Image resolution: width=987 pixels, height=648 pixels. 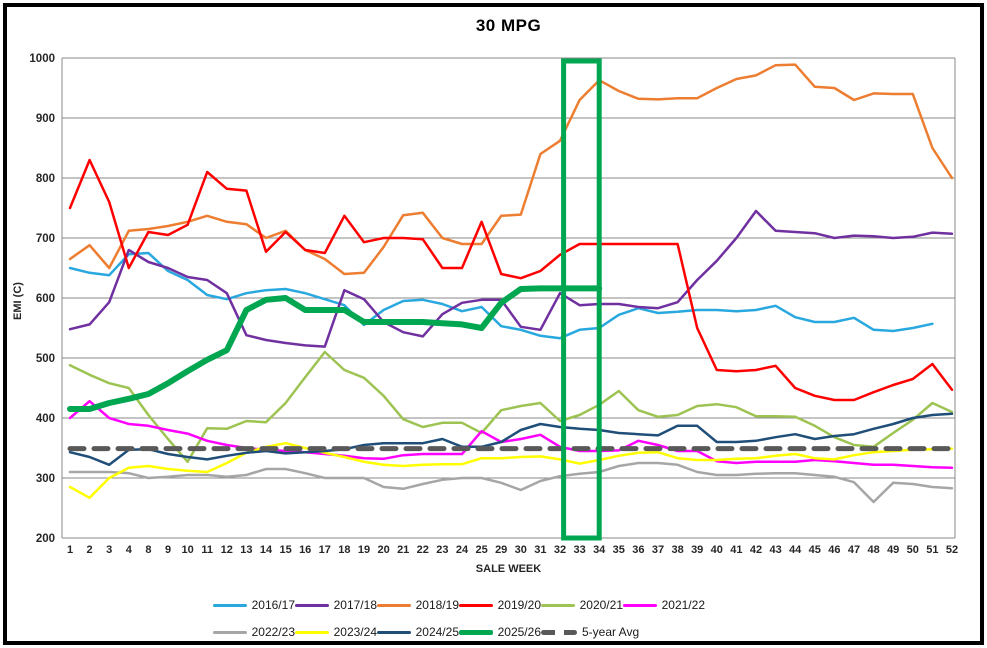 What do you see at coordinates (148, 550) in the screenshot?
I see `x-tick-label: 8` at bounding box center [148, 550].